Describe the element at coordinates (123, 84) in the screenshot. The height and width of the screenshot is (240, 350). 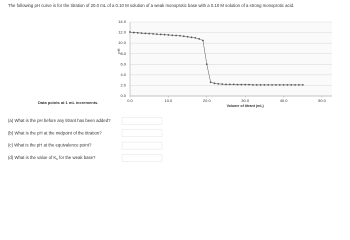
I see `y-tick-label: 2.0` at that location.